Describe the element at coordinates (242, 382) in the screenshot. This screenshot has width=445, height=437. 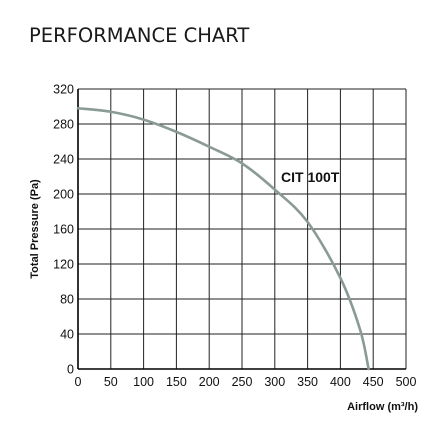
I see `x-tick-label-250: 250` at that location.